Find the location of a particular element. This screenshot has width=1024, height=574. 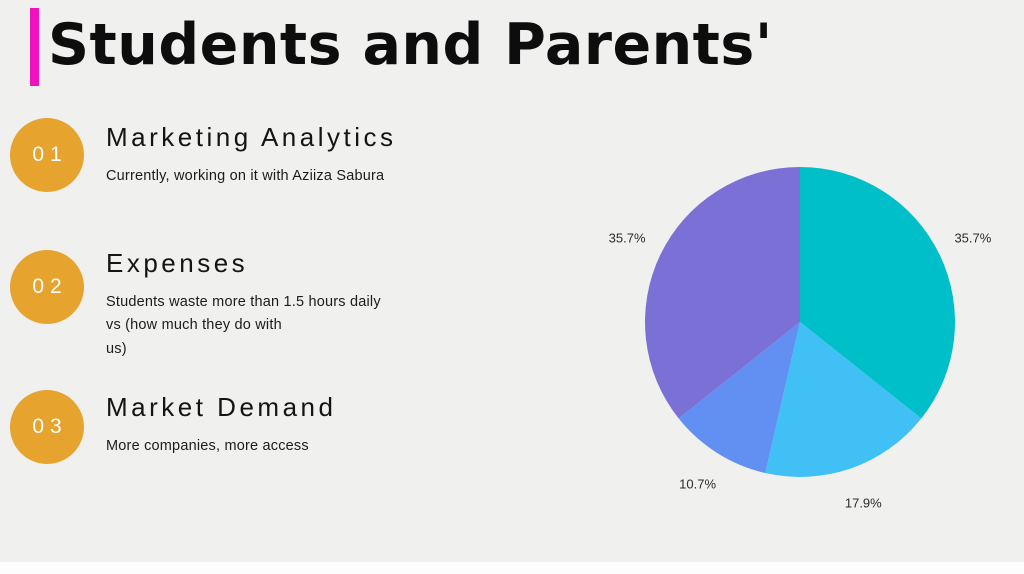

item-number: 03 is located at coordinates (50, 426).